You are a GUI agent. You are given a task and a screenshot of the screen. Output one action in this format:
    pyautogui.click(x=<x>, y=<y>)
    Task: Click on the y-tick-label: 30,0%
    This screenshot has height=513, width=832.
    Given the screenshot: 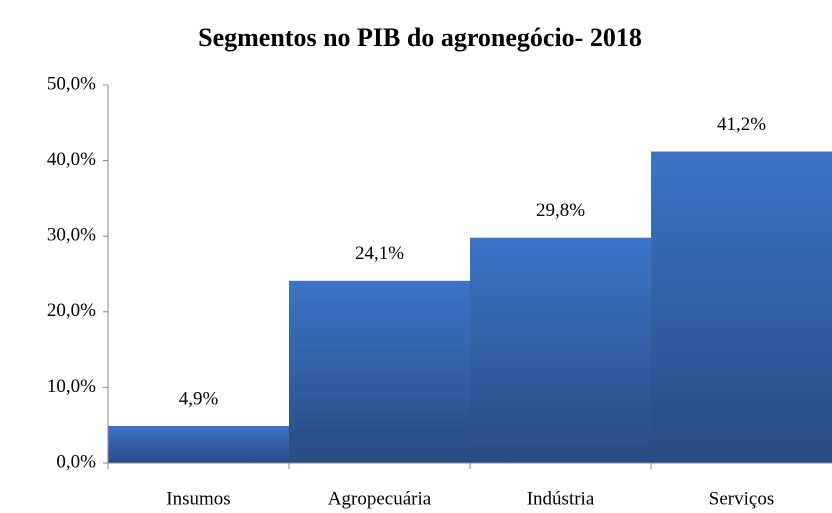 What is the action you would take?
    pyautogui.click(x=71, y=235)
    